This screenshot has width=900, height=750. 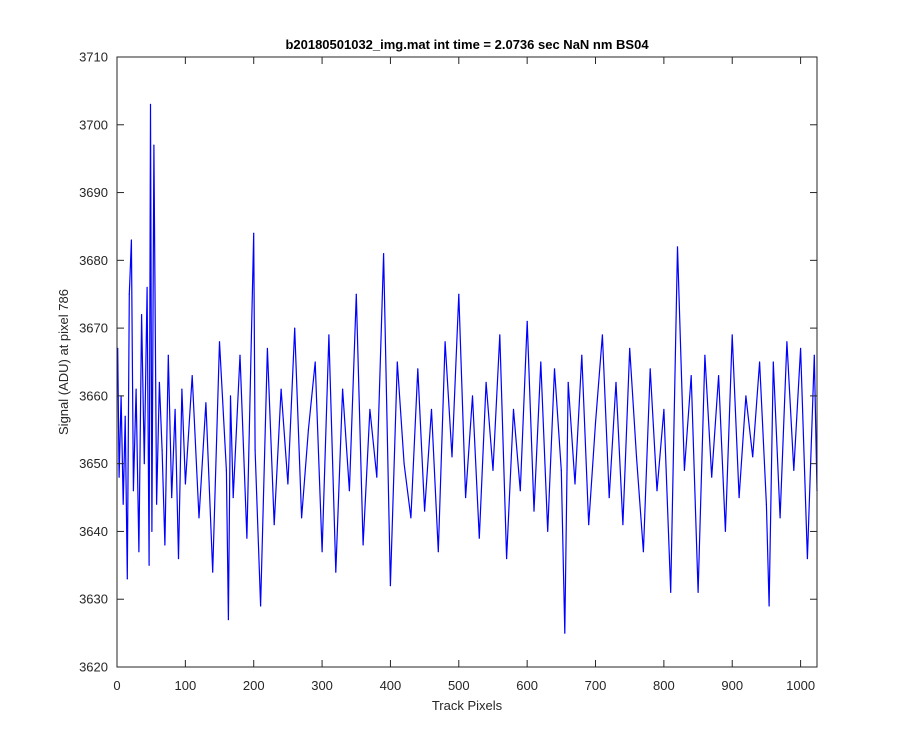 I want to click on y-tick-label: 3710, so click(x=93, y=57).